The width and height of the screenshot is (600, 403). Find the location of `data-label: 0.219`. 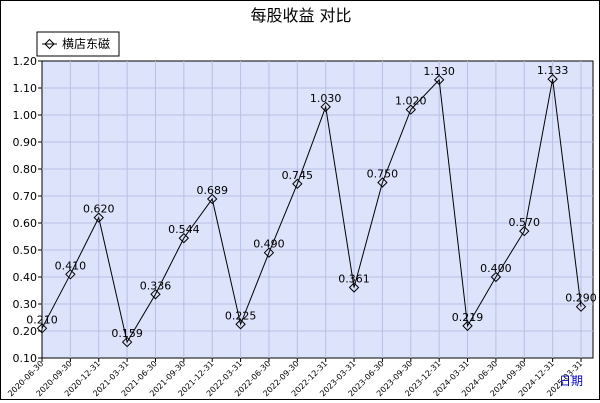

data-label: 0.219 is located at coordinates (468, 317).